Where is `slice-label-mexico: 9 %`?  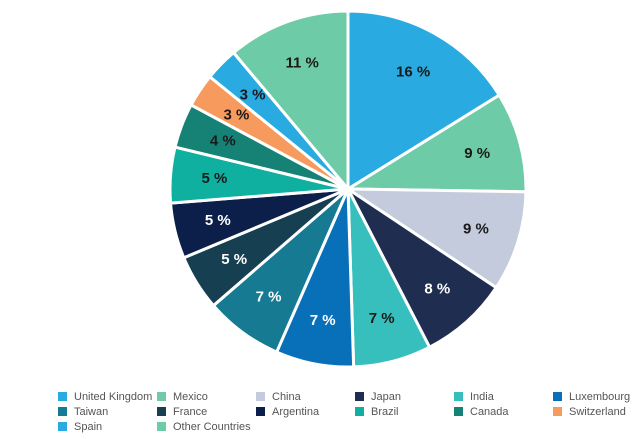
slice-label-mexico: 9 % is located at coordinates (477, 153).